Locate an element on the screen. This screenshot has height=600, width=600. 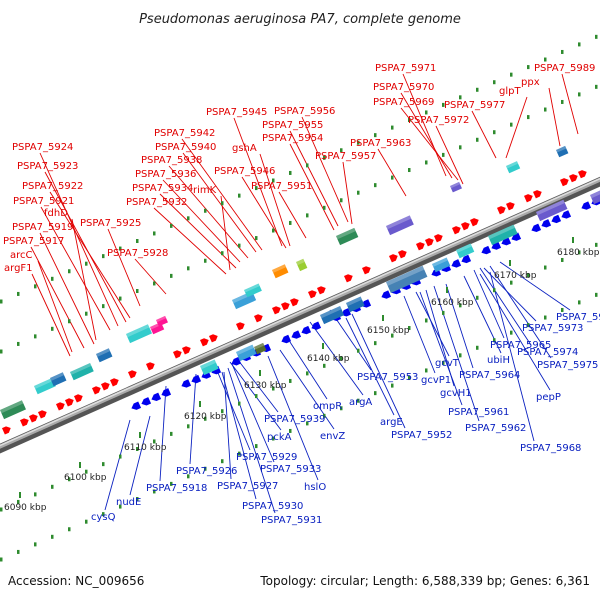
reverse-gene-label: gcvT is located at coordinates (447, 363).